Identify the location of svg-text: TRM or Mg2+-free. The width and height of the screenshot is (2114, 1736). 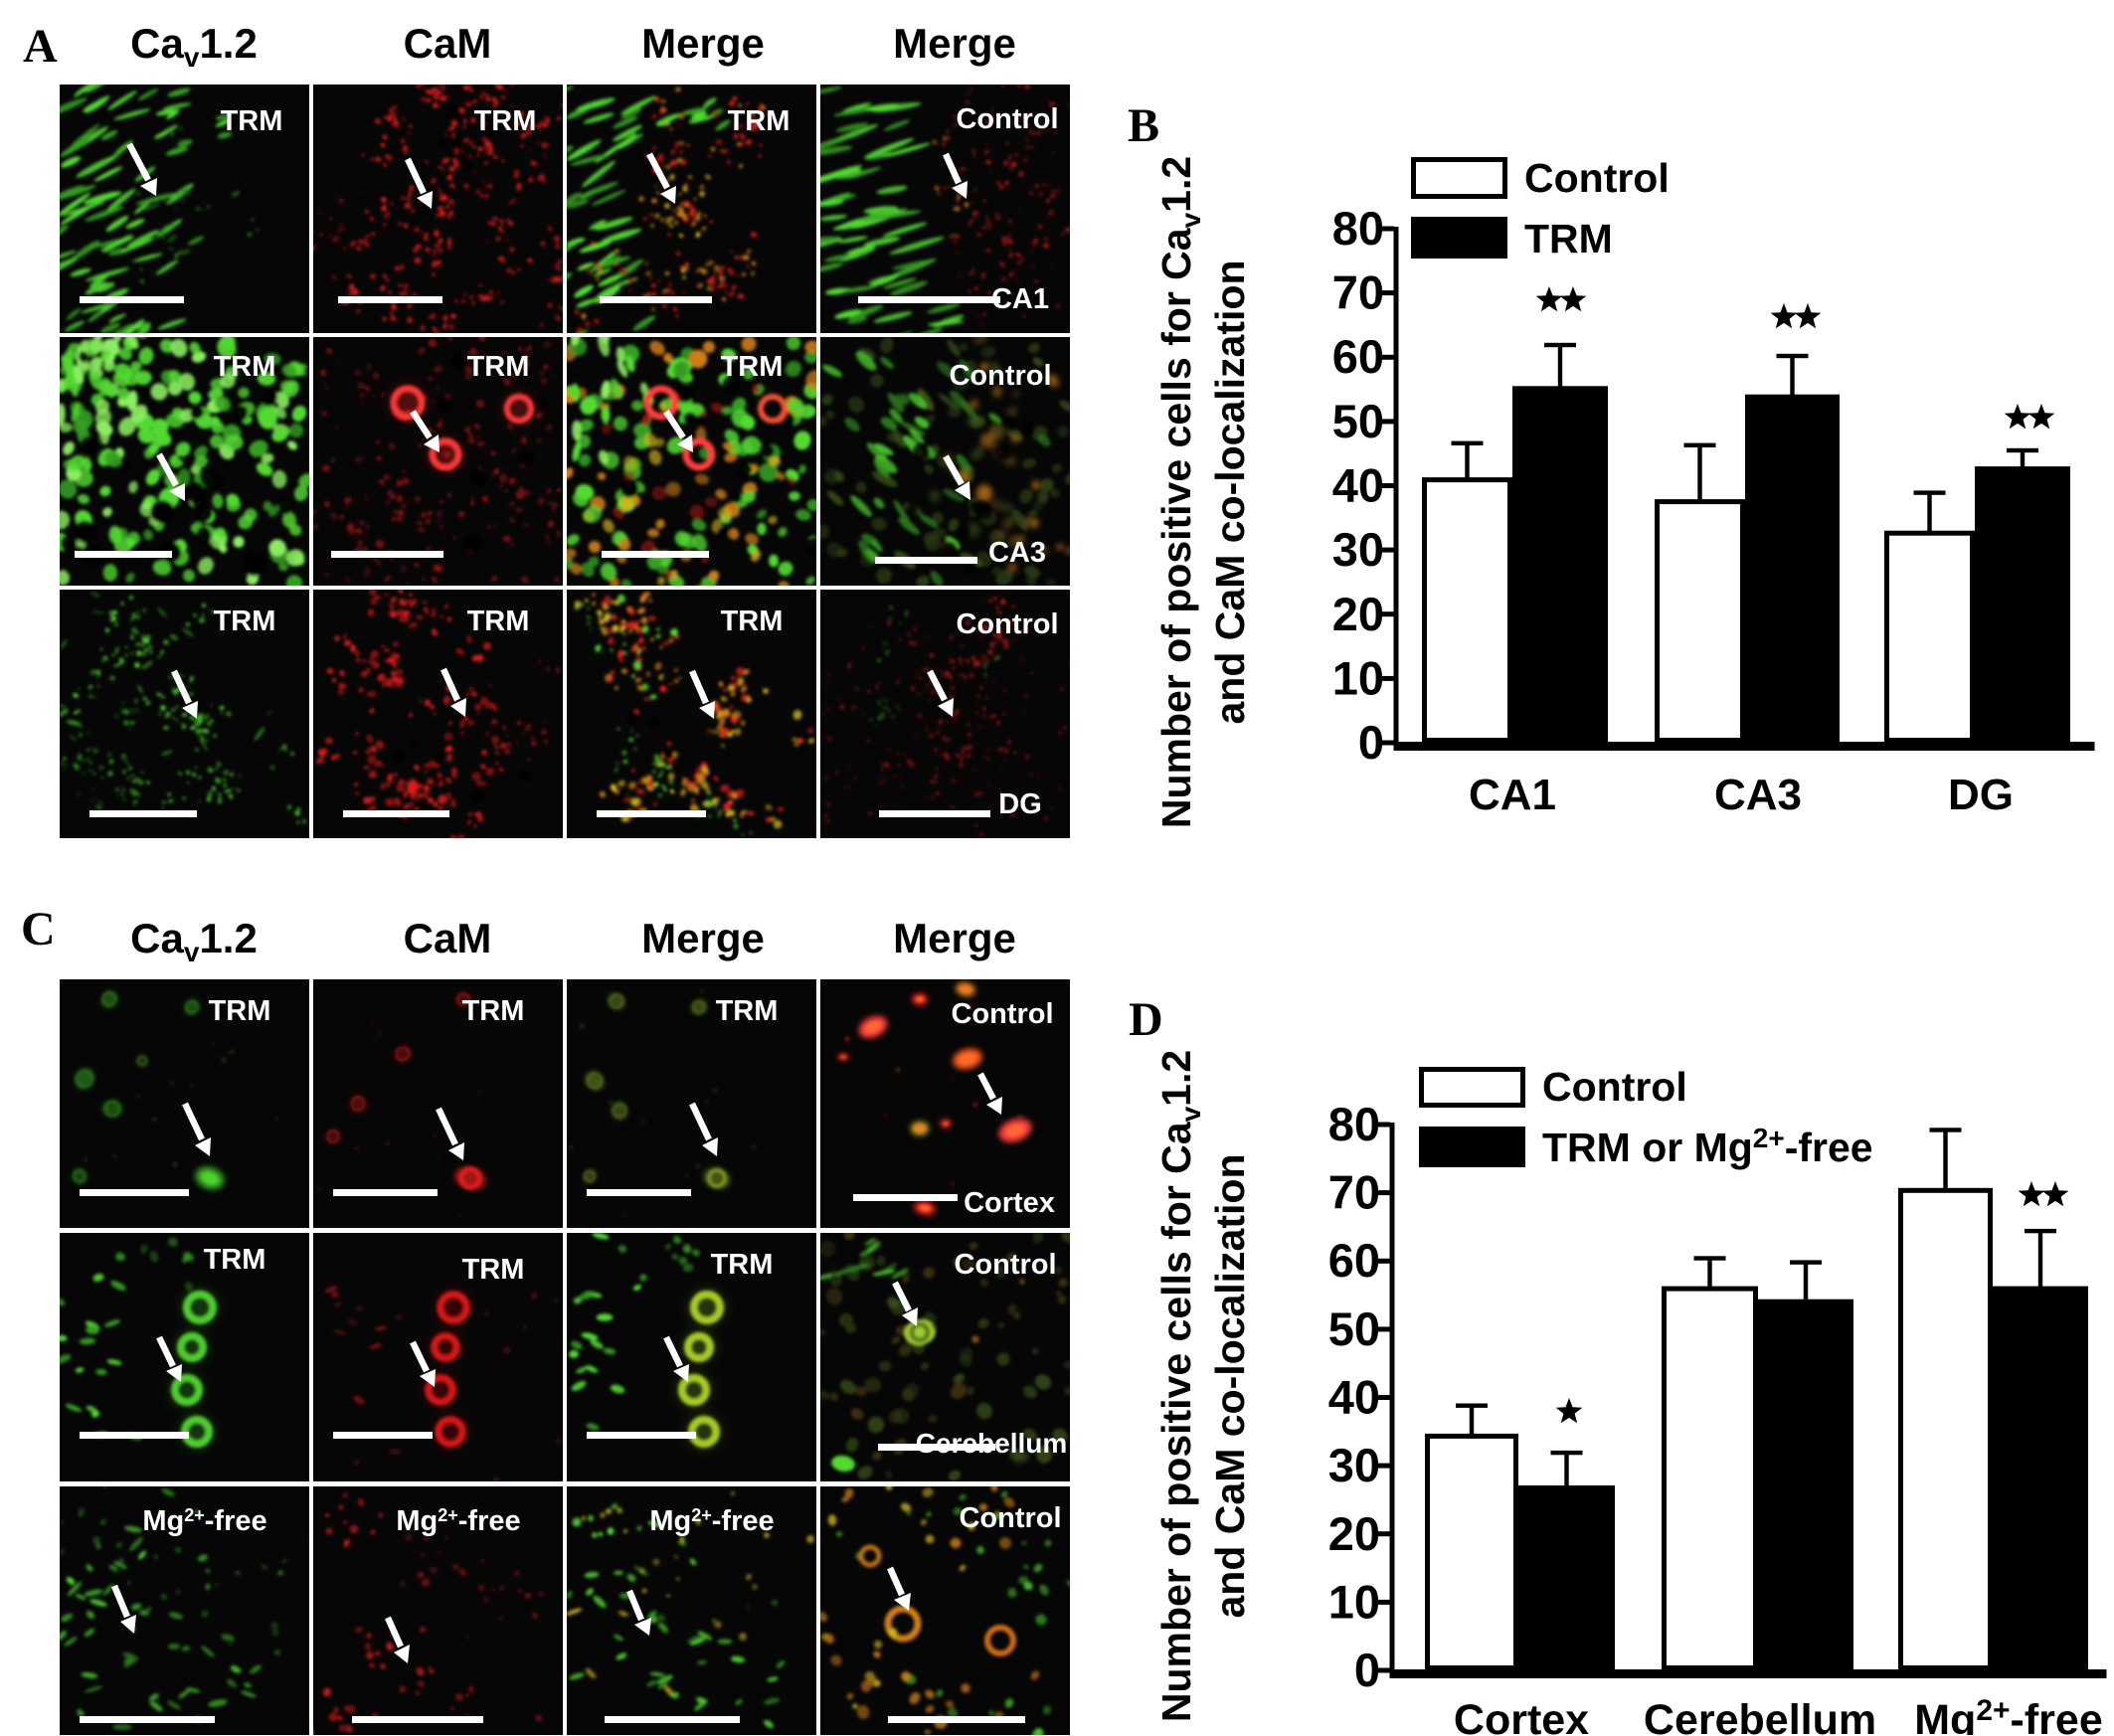
(1708, 1146).